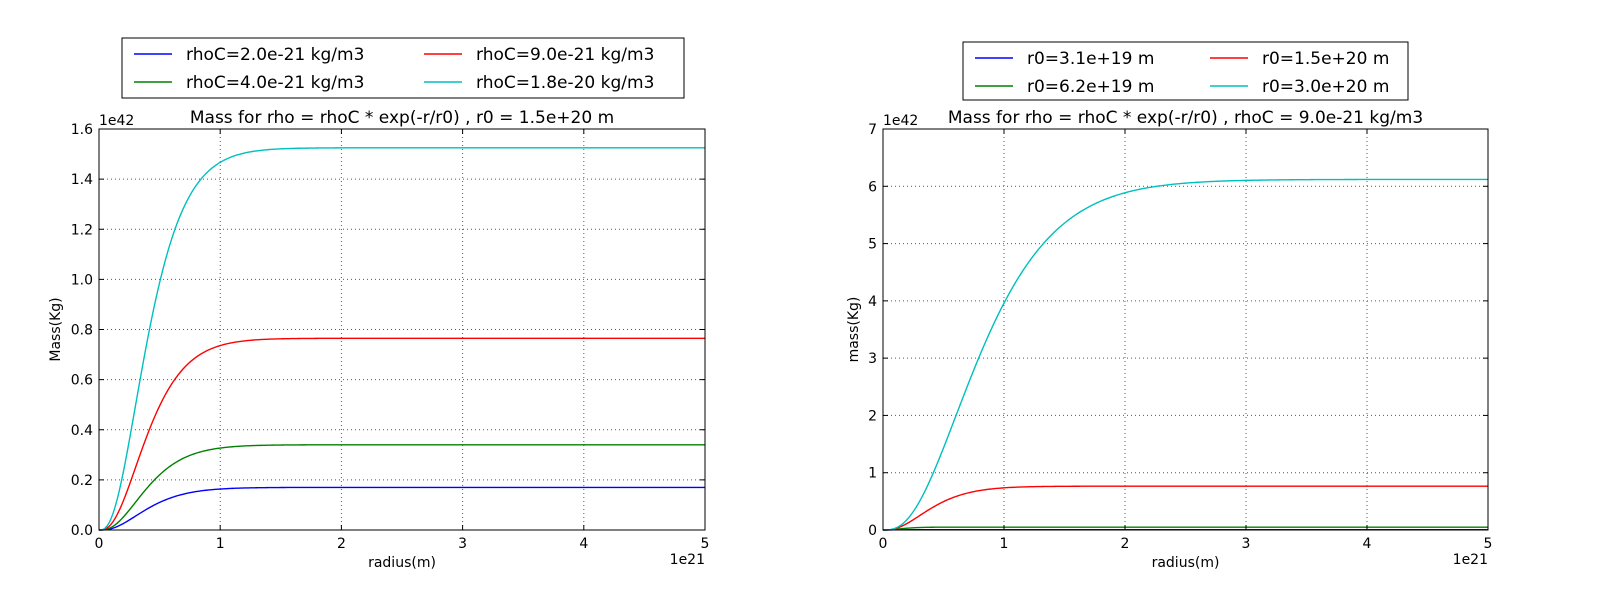  Describe the element at coordinates (872, 130) in the screenshot. I see `y-tick-label: 7` at that location.